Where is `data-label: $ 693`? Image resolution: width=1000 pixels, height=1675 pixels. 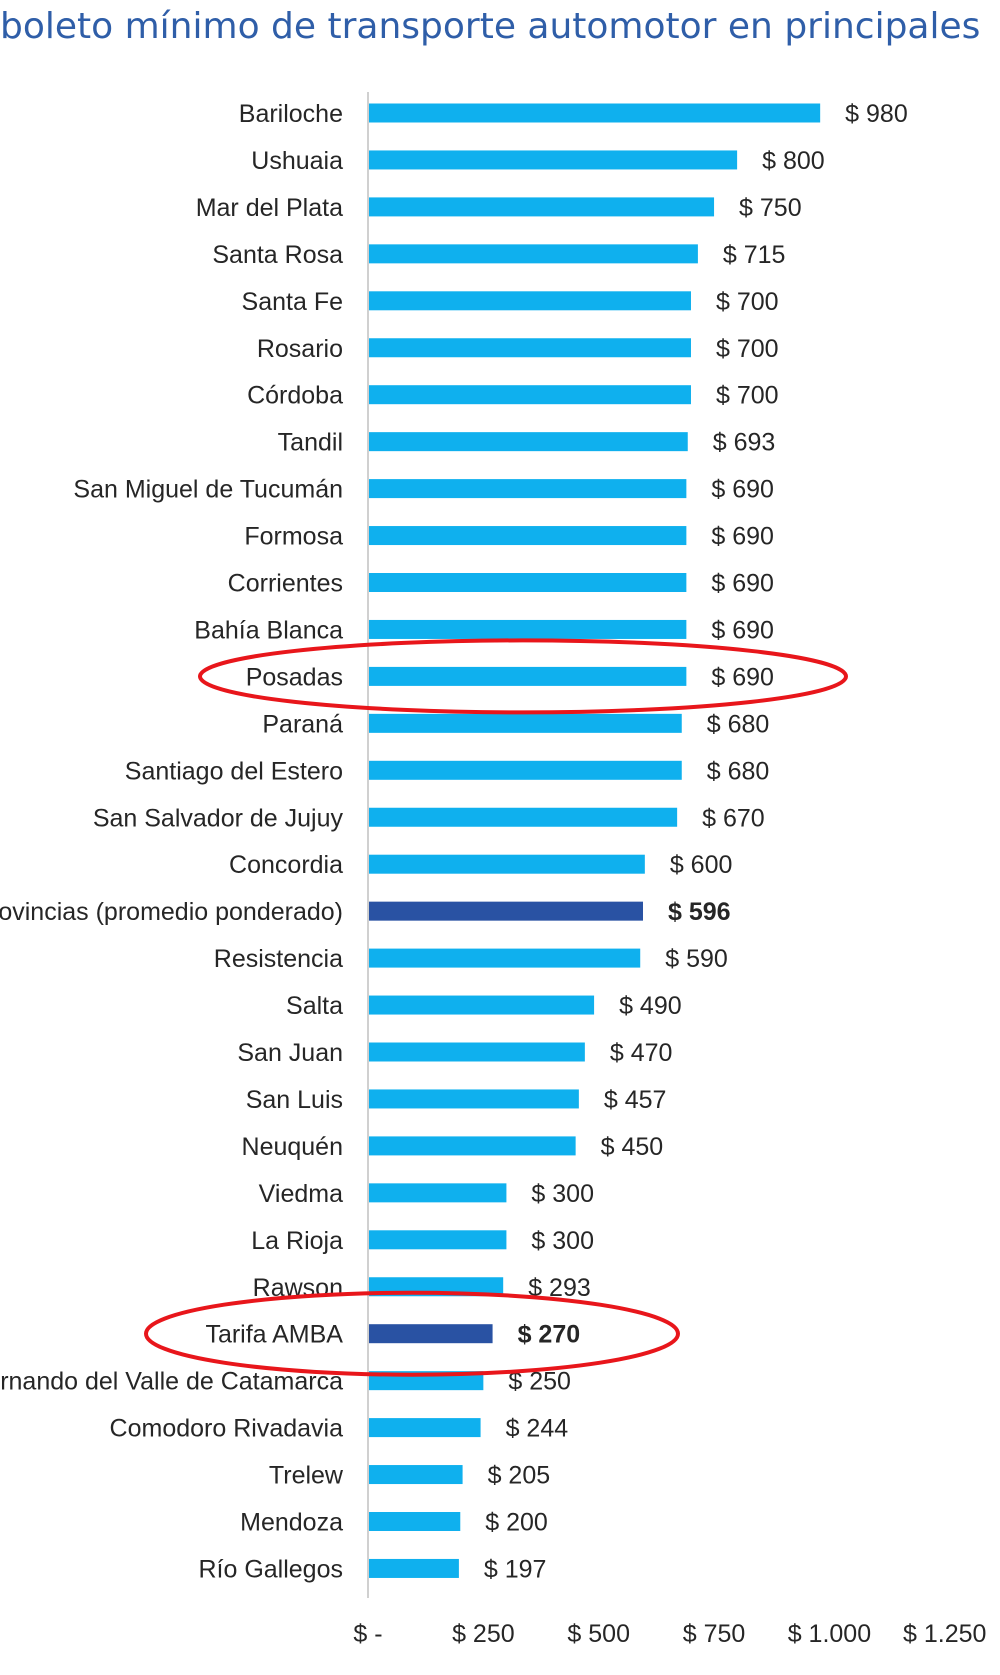 data-label: $ 693 is located at coordinates (744, 443).